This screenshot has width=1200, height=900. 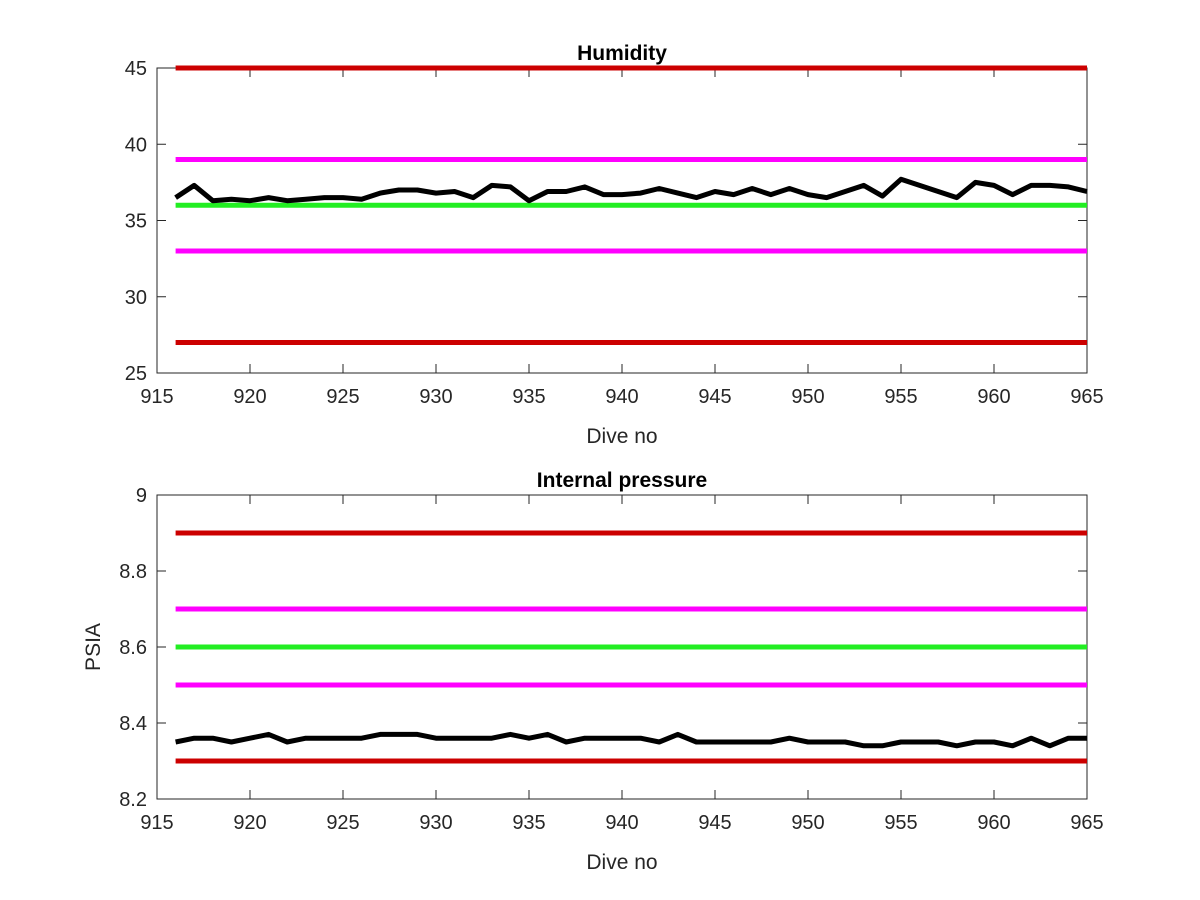 What do you see at coordinates (621, 823) in the screenshot?
I see `chart2-x-tick-label: 940` at bounding box center [621, 823].